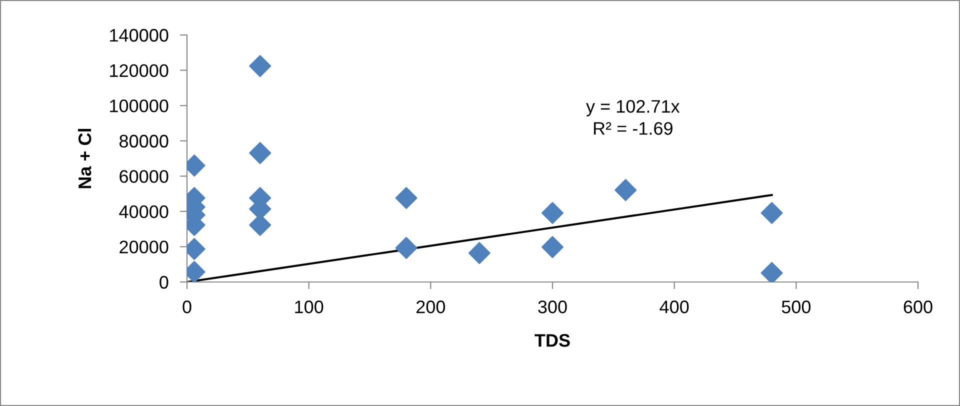  Describe the element at coordinates (144, 247) in the screenshot. I see `y-tick-label: 20000` at that location.